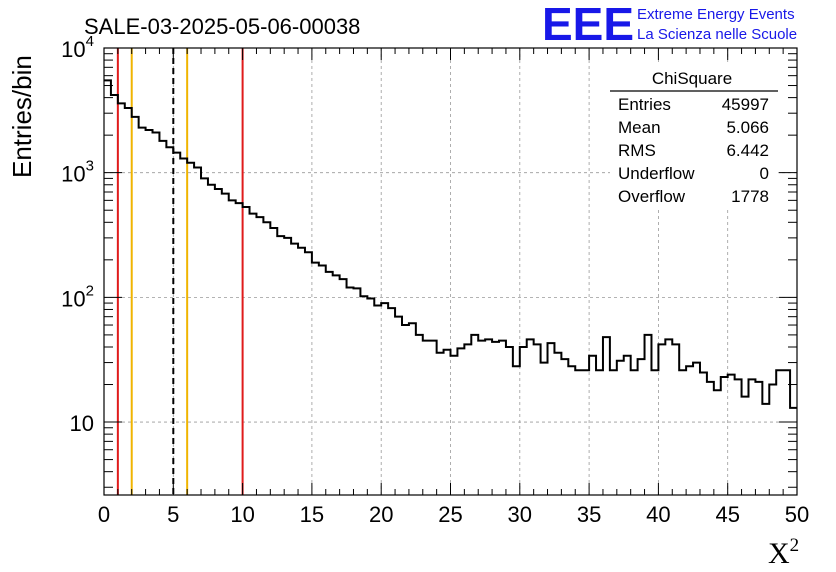  What do you see at coordinates (656, 173) in the screenshot?
I see `stats-underflow-label: Underflow` at bounding box center [656, 173].